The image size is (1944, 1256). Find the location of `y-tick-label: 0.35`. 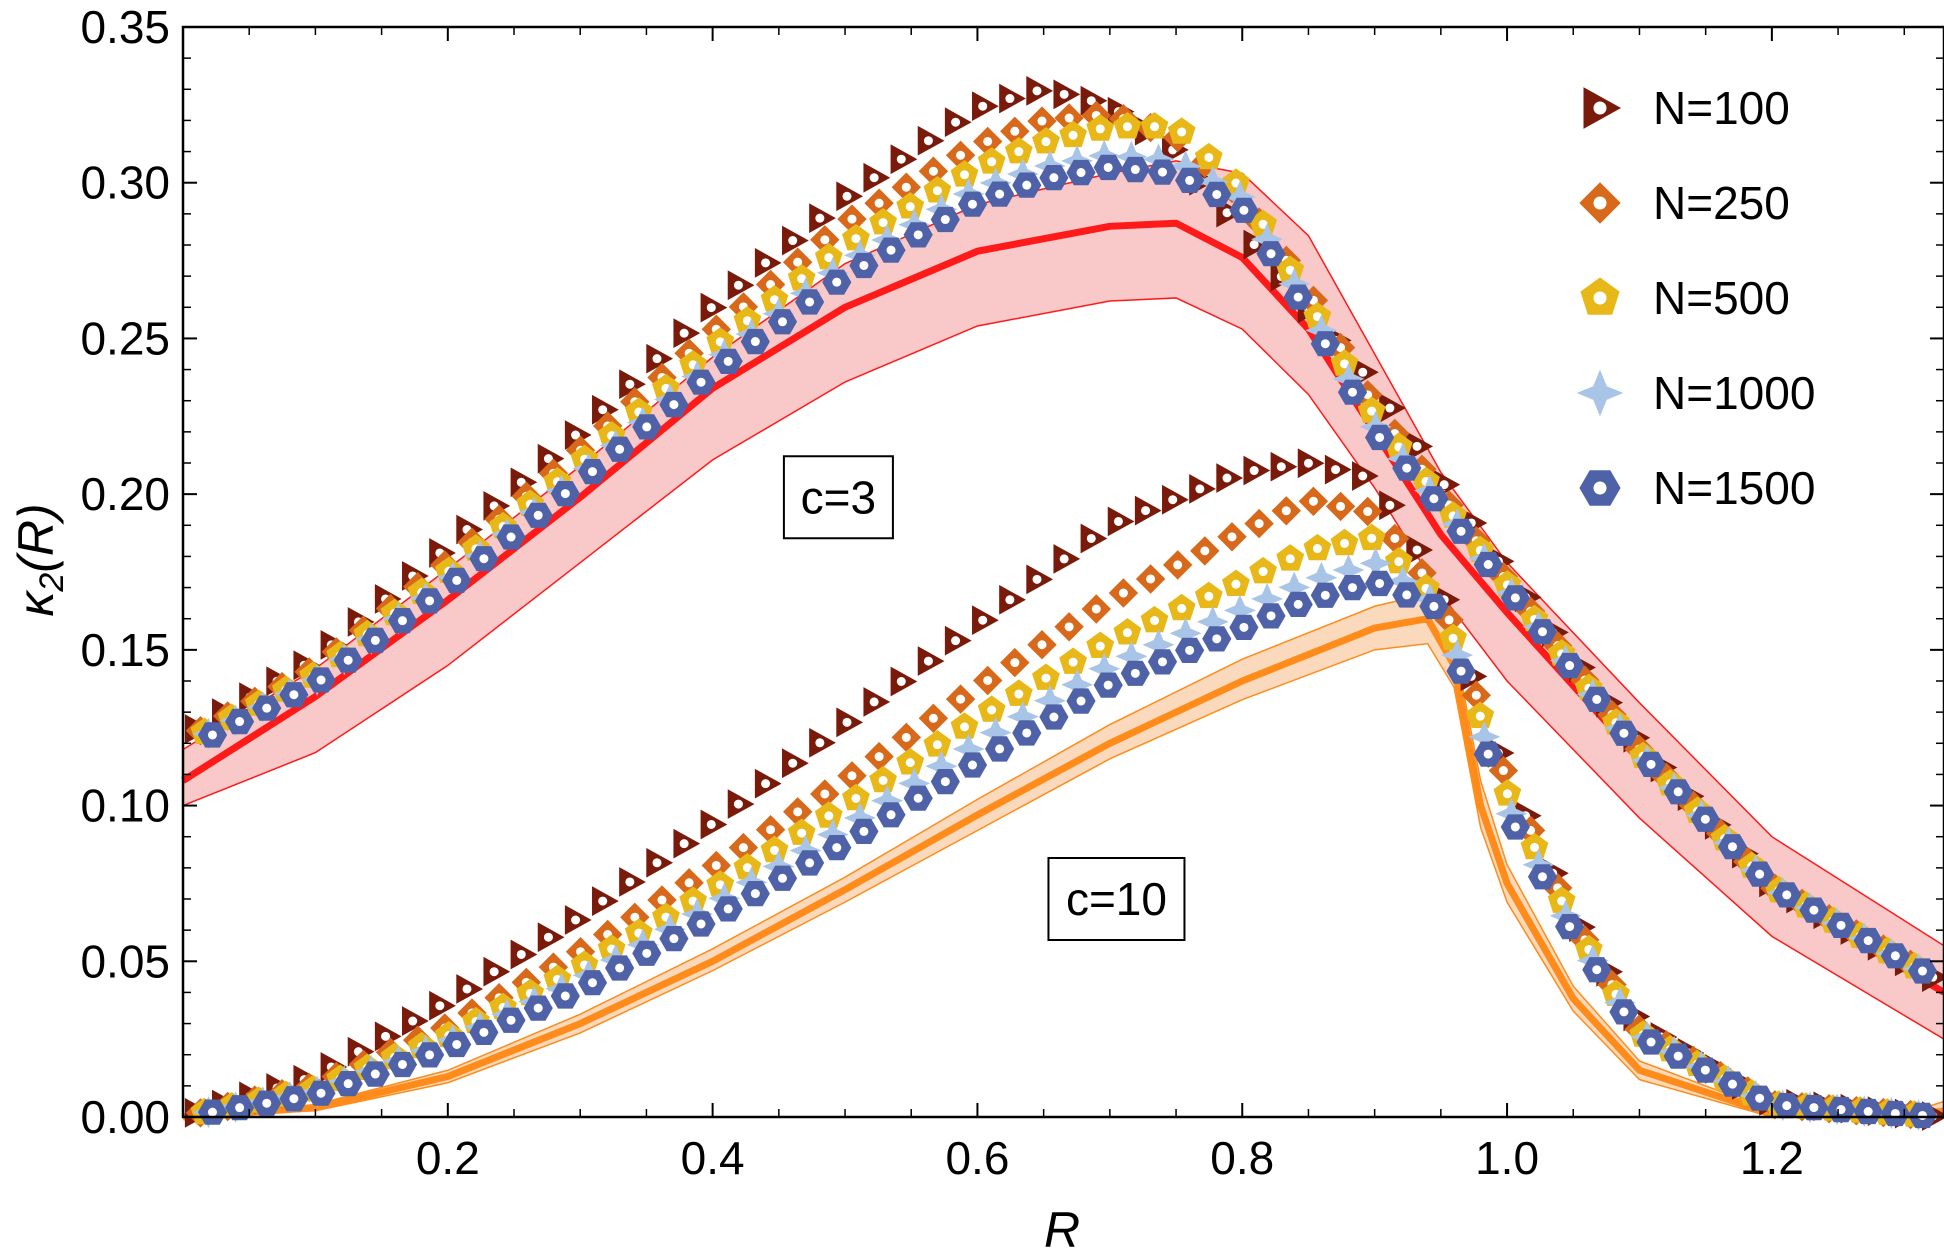

y-tick-label: 0.35 is located at coordinates (125, 27).